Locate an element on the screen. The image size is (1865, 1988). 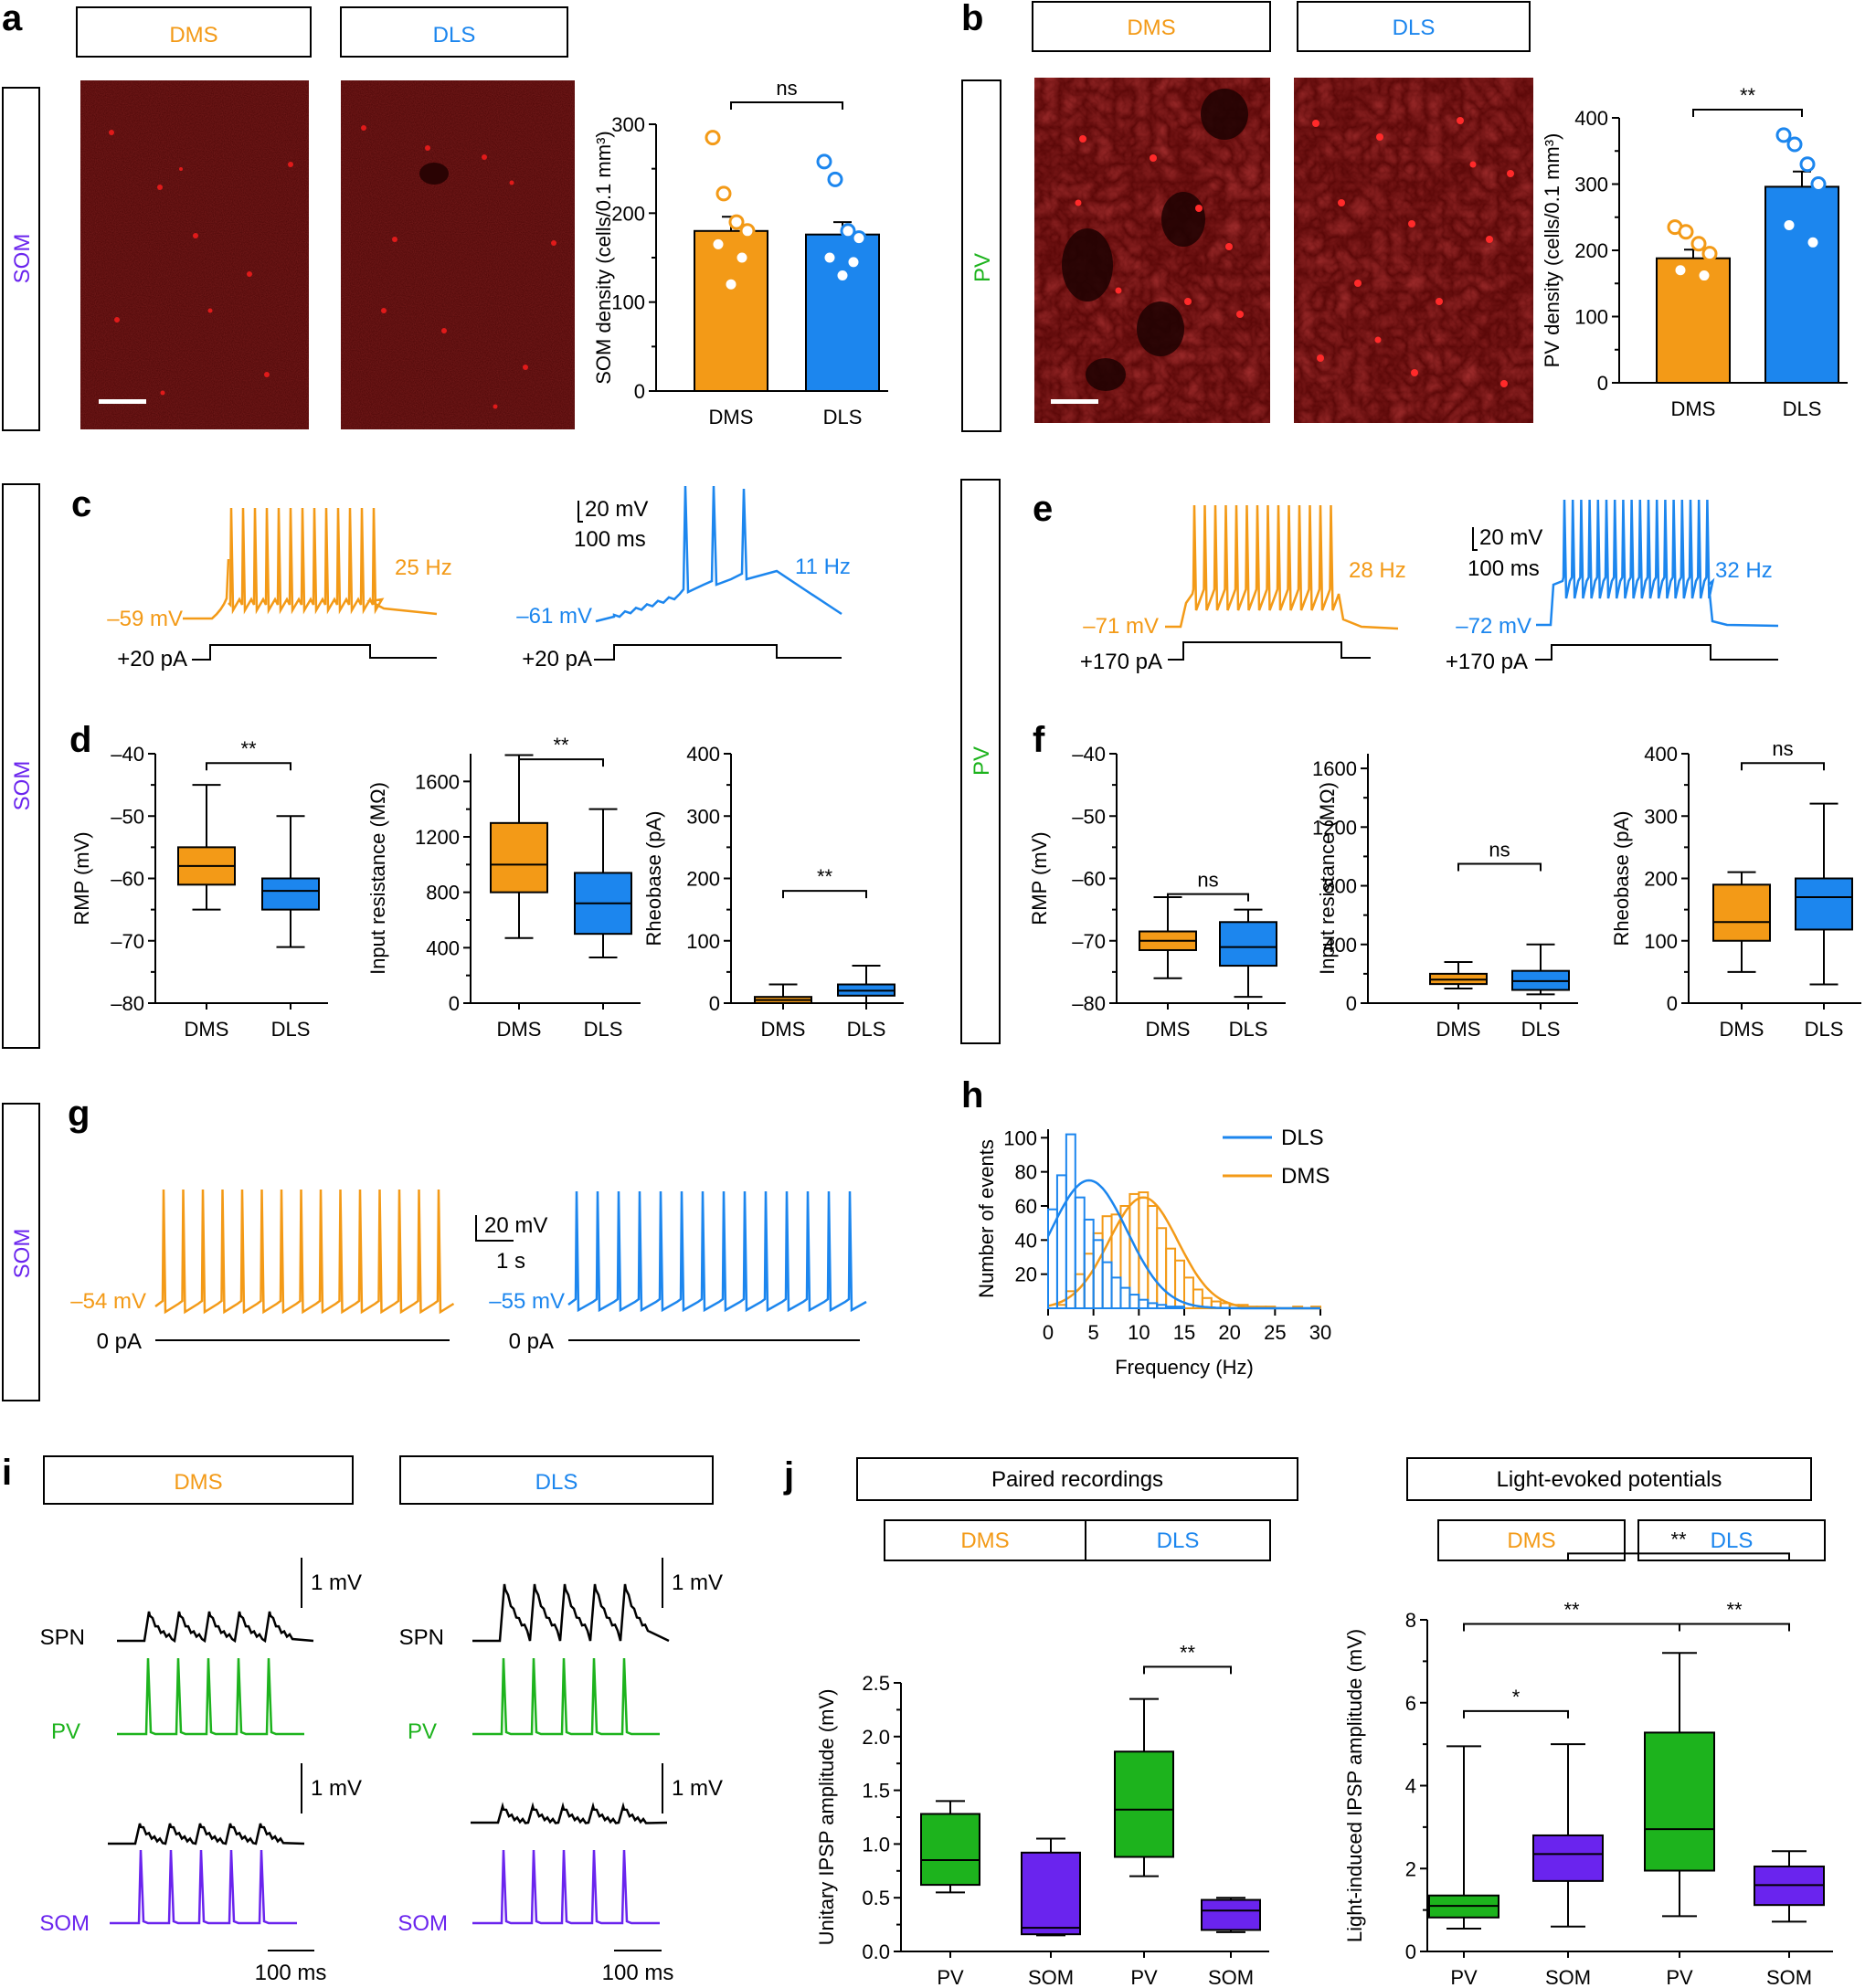
d1-whisker is located at coordinates (290, 882).